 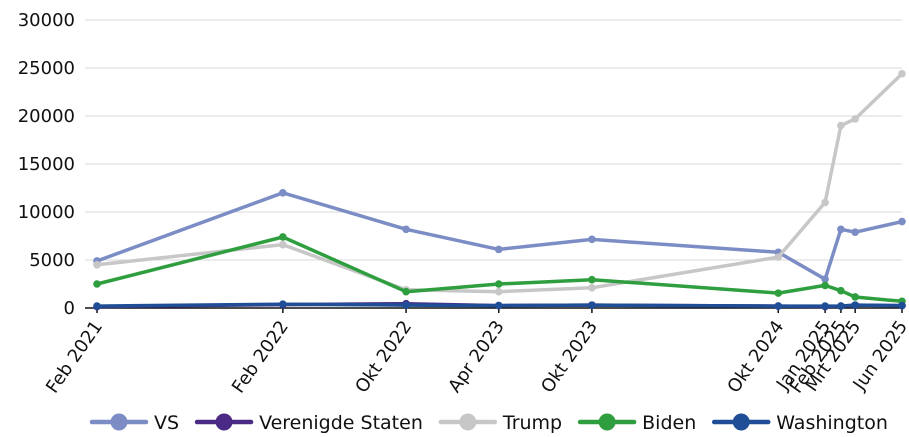 I want to click on y-tick-label: 15000, so click(x=46, y=164).